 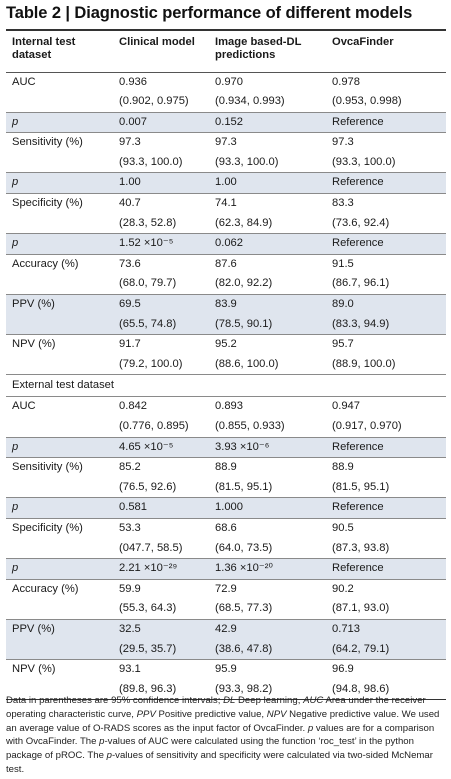 I want to click on cell-ovcafinder: 83.3, so click(x=386, y=203).